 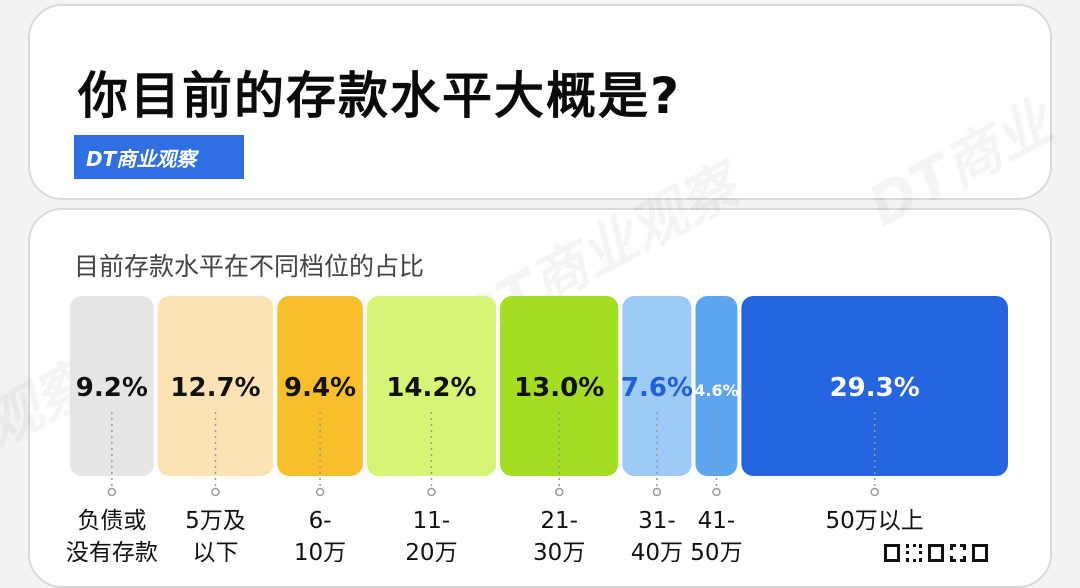 I want to click on category-label-6: 41-, so click(x=717, y=521).